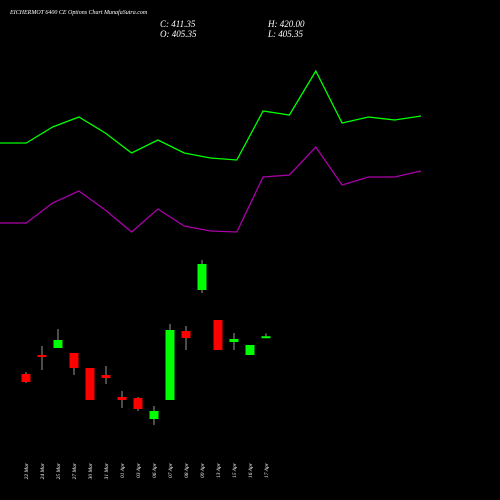  What do you see at coordinates (219, 470) in the screenshot?
I see `x-tick-label: 13 Apr` at bounding box center [219, 470].